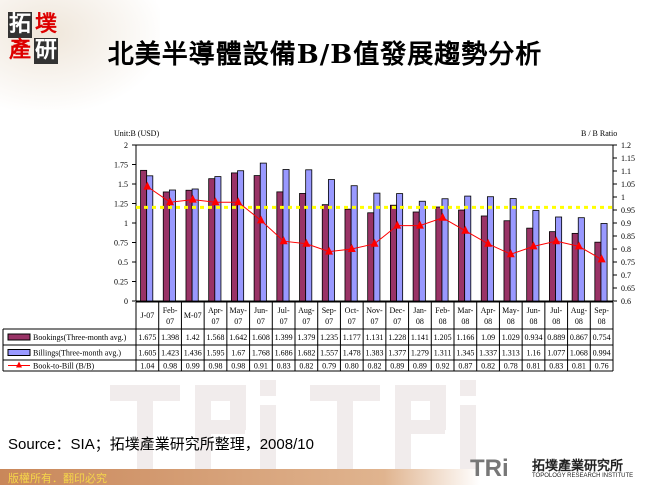  I want to click on table-cell: 1.131, so click(375, 337).